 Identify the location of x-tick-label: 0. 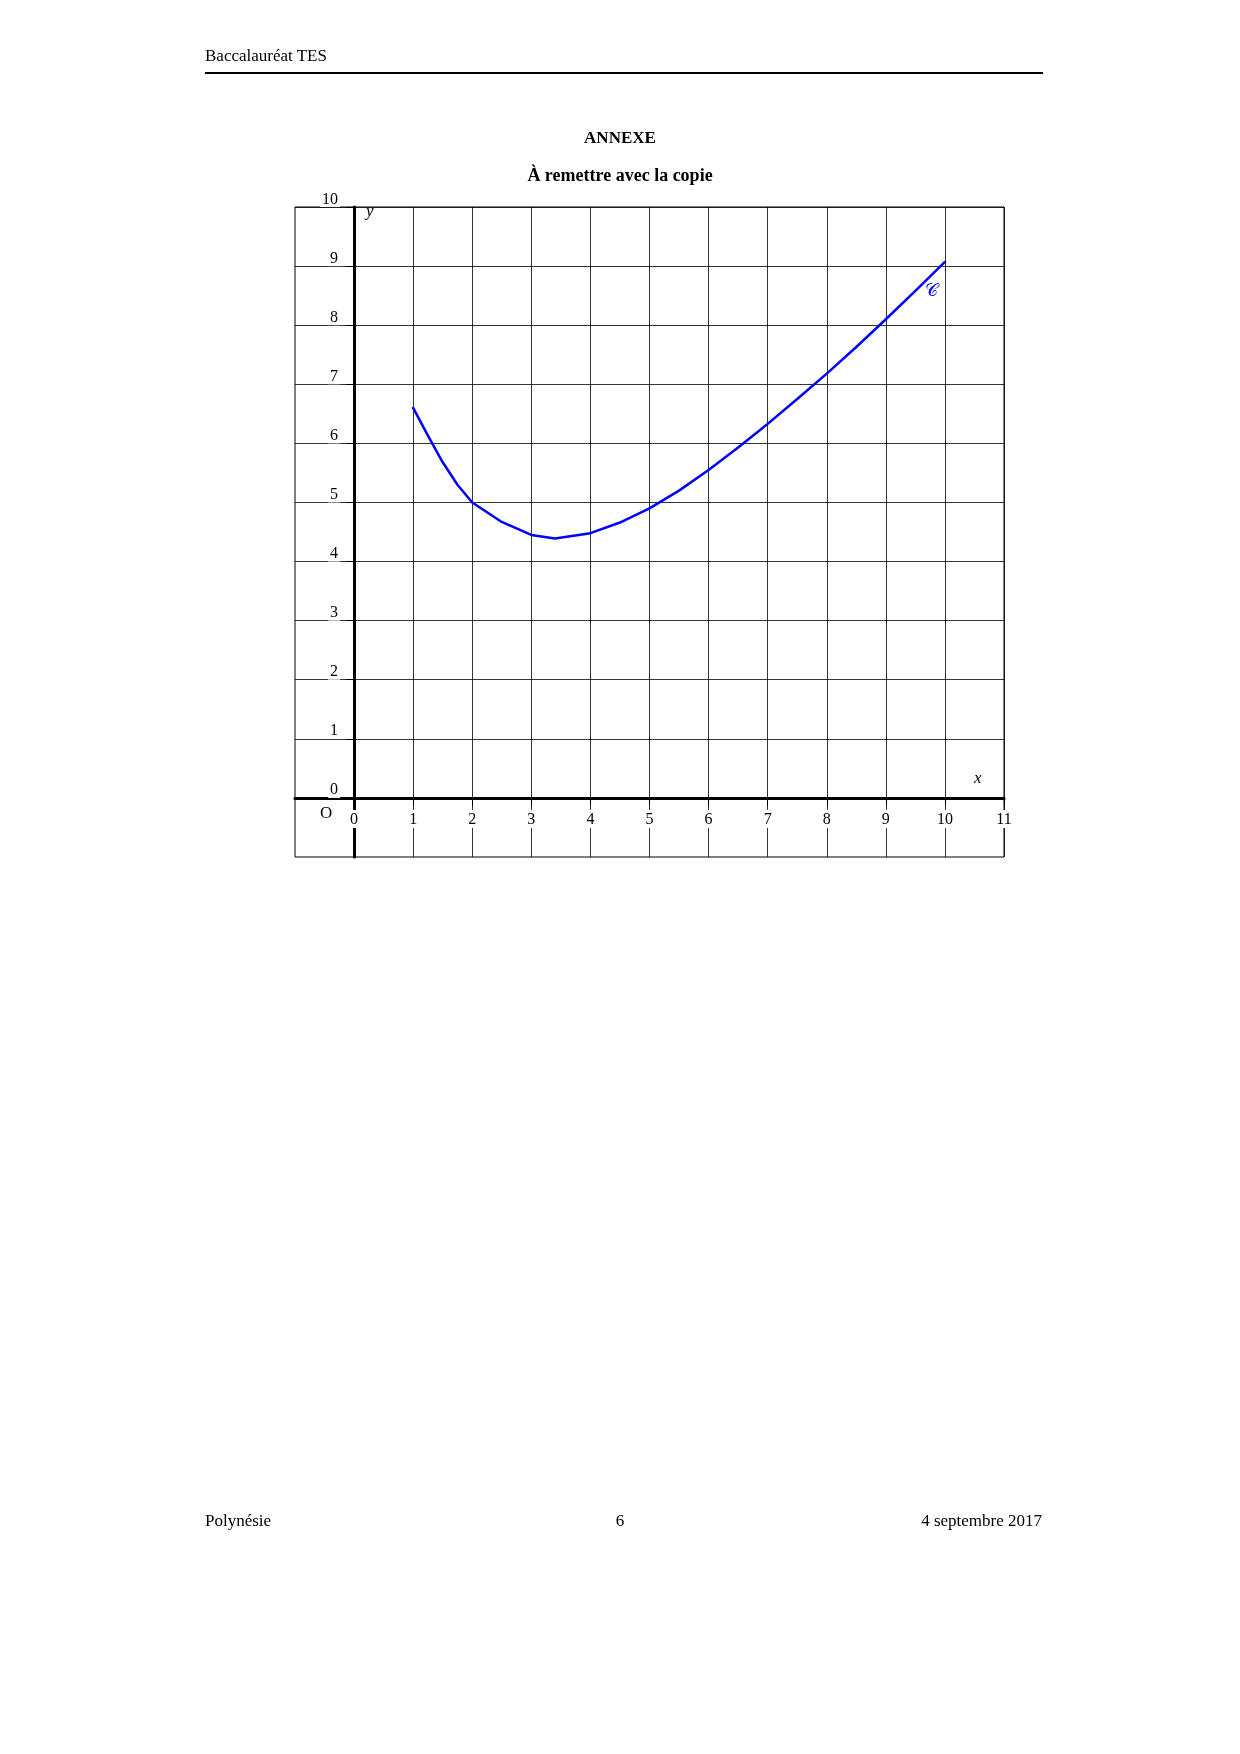
(354, 819).